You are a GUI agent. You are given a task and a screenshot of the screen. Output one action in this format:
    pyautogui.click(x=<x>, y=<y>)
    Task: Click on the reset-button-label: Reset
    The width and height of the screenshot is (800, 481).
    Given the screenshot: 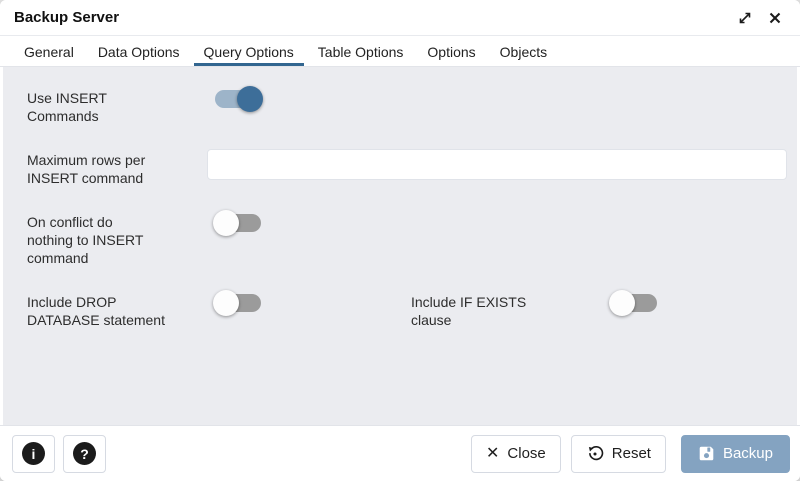 What is the action you would take?
    pyautogui.click(x=631, y=453)
    